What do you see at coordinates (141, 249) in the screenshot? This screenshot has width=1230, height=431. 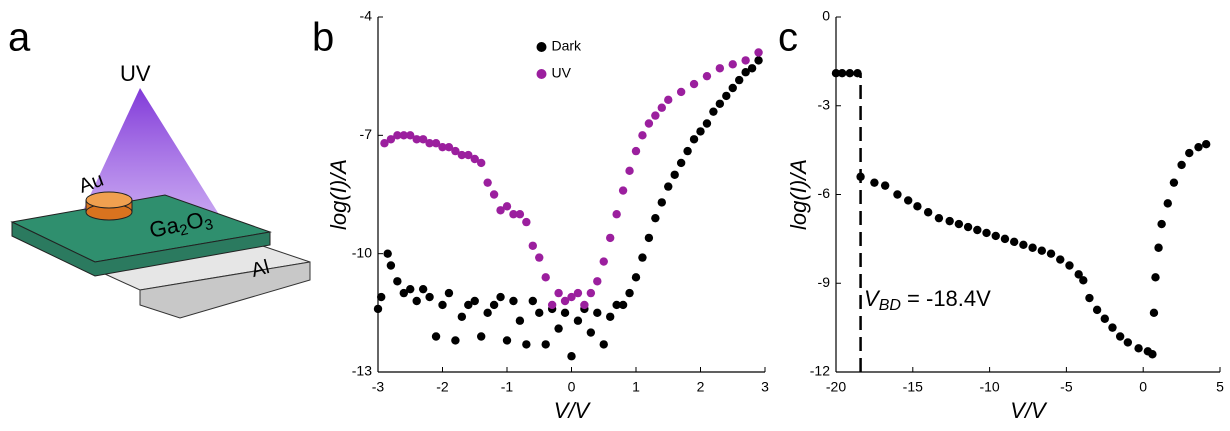 I see `ga2o3-side` at bounding box center [141, 249].